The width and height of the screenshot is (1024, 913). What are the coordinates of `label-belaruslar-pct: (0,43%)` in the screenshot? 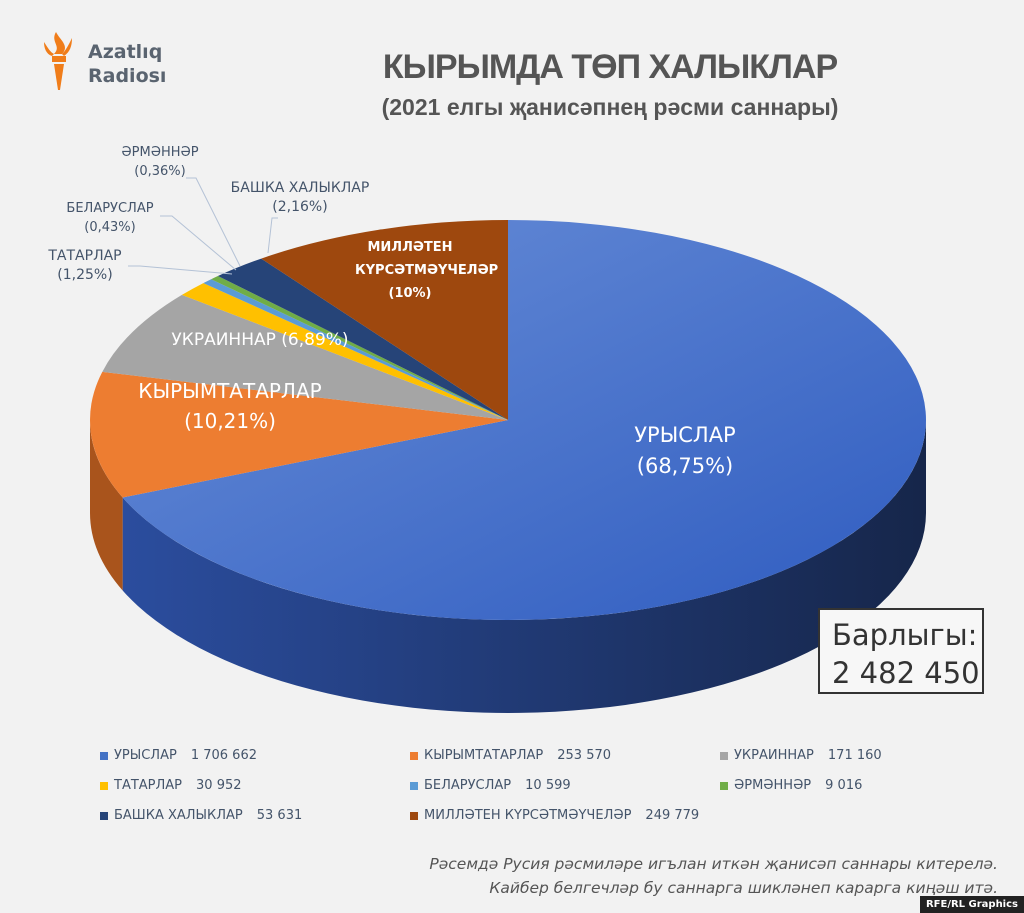 It's located at (110, 227).